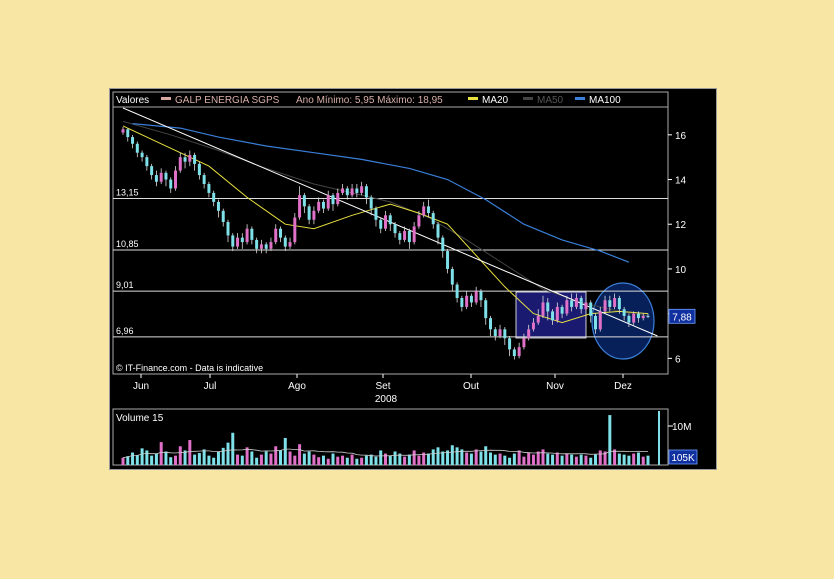 This screenshot has width=834, height=579. Describe the element at coordinates (381, 193) in the screenshot. I see `ma100-line` at that location.